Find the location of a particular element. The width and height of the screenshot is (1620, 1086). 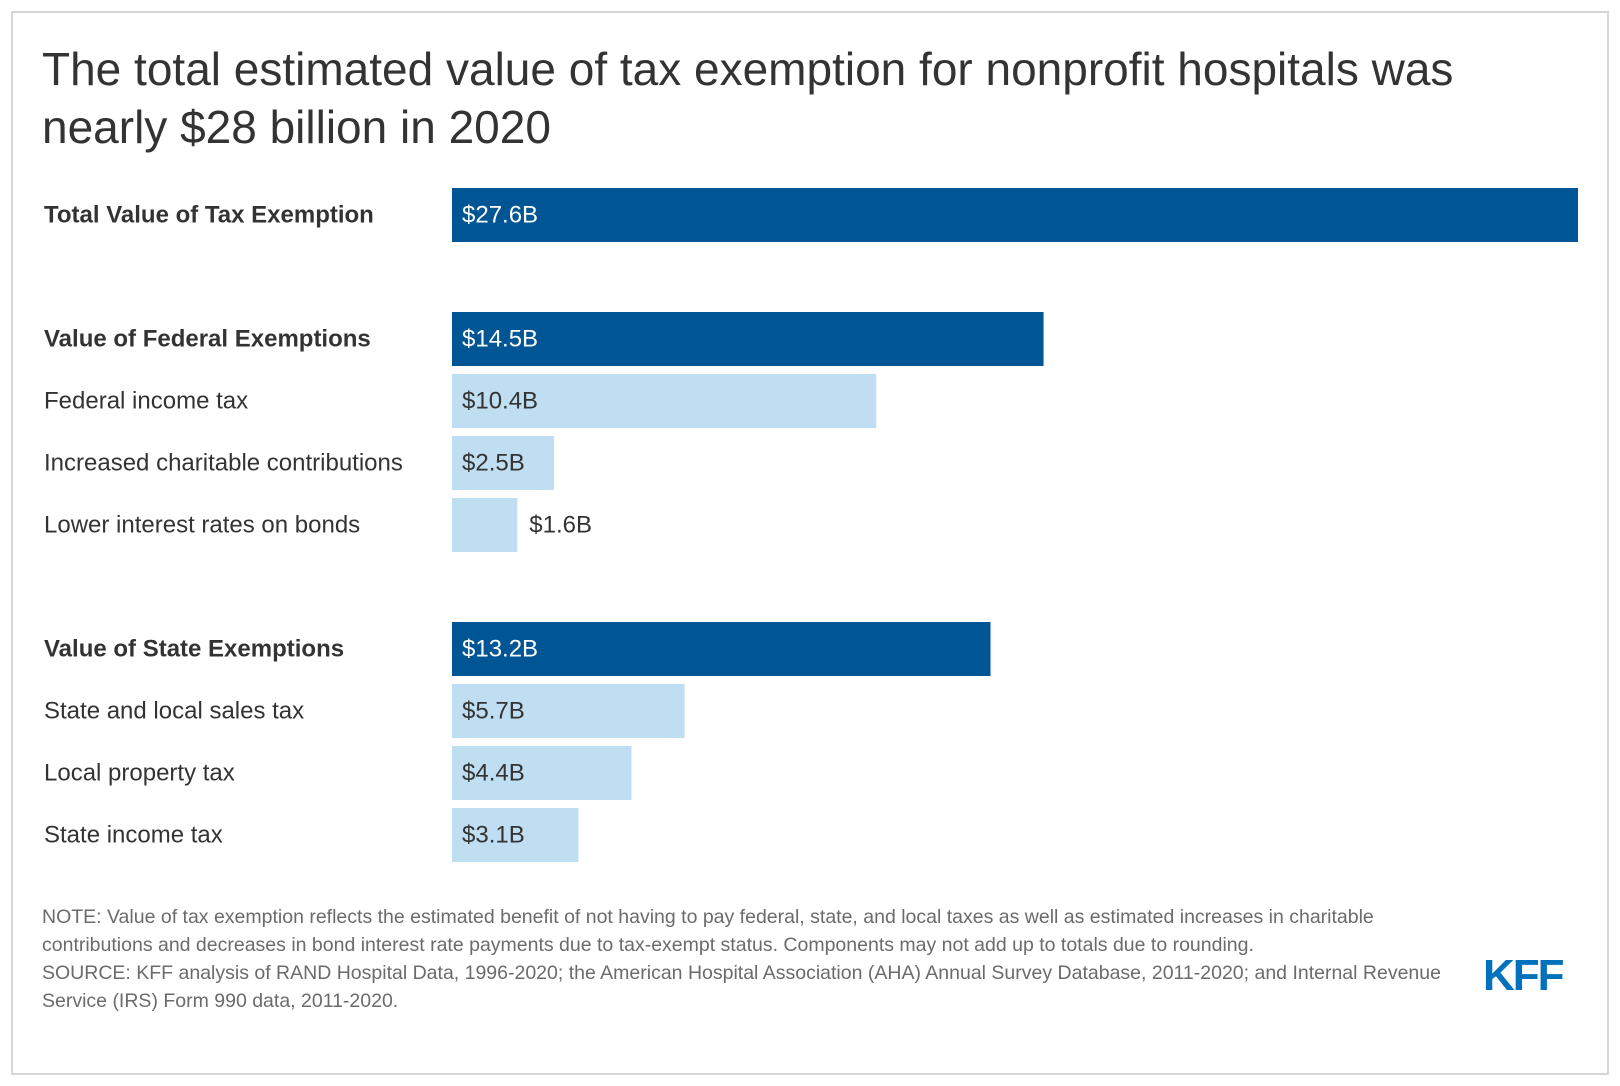

category-label-value-of-federal-exemptions: Value of Federal Exemptions is located at coordinates (207, 339).